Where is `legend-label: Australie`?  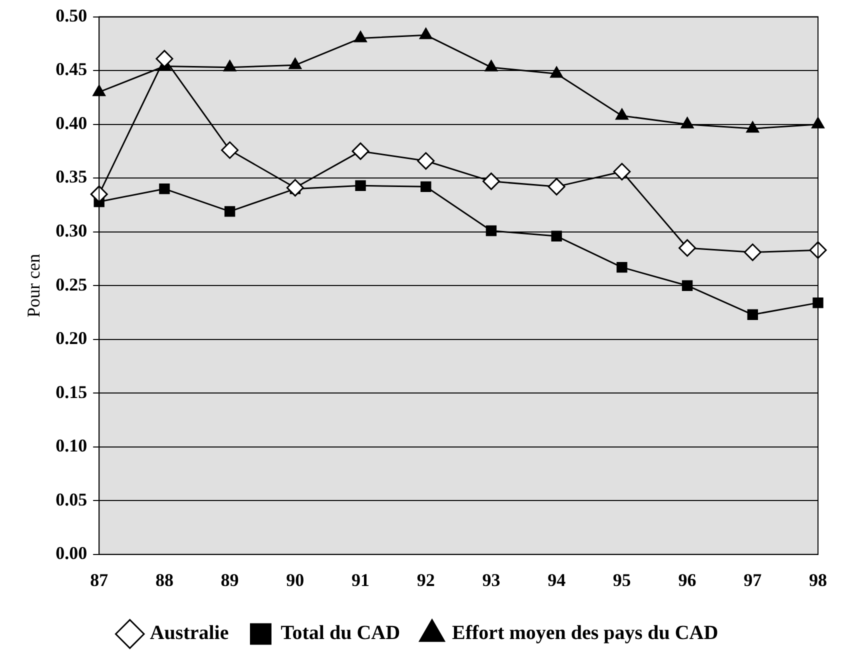 legend-label: Australie is located at coordinates (189, 633).